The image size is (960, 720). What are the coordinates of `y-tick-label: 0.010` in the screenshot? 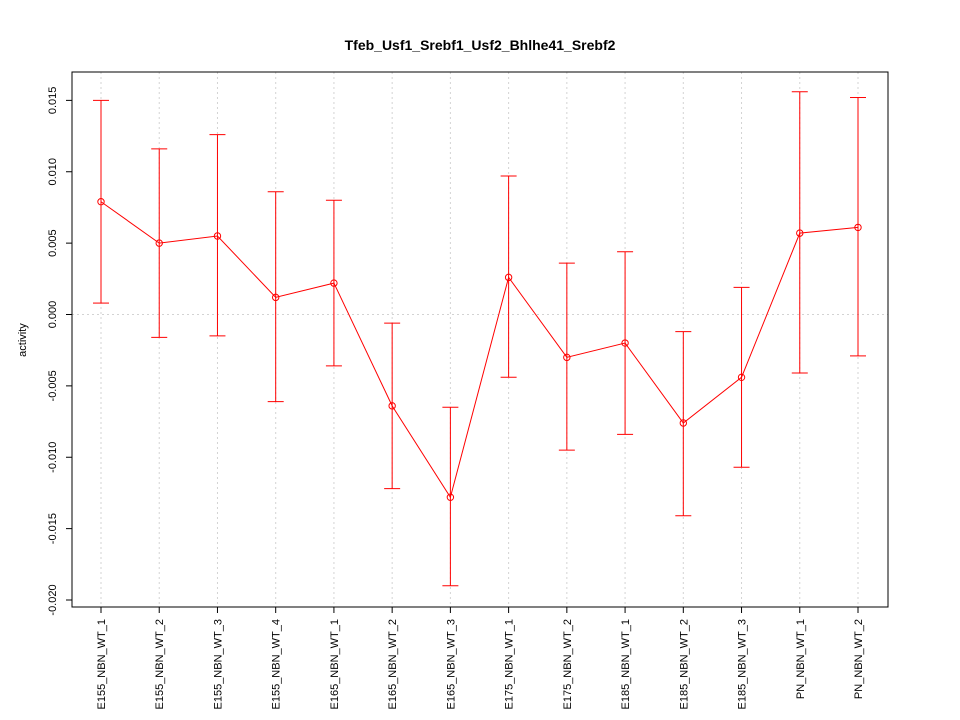 It's located at (53, 172).